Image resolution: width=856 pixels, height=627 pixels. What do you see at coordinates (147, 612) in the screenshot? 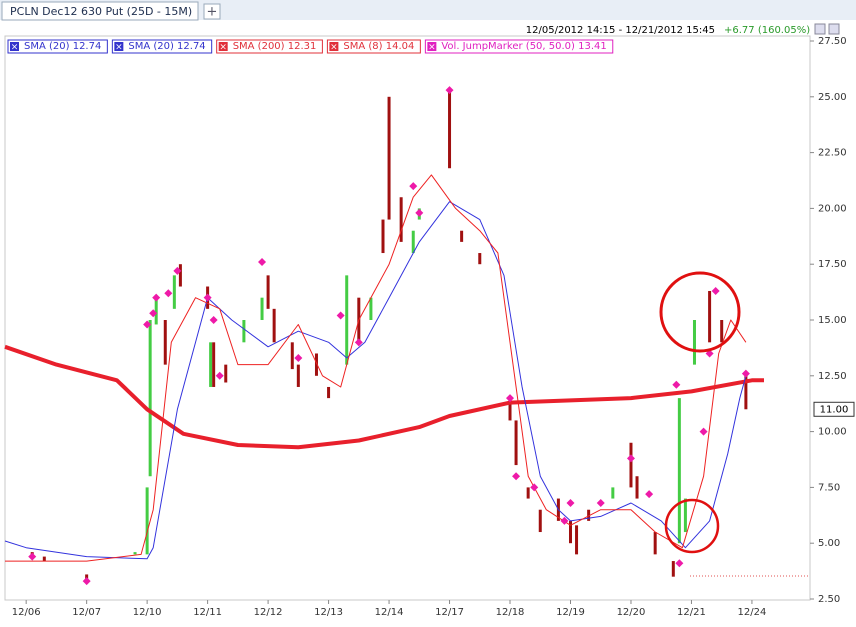
I see `x-tick-label: 12/10` at bounding box center [147, 612].